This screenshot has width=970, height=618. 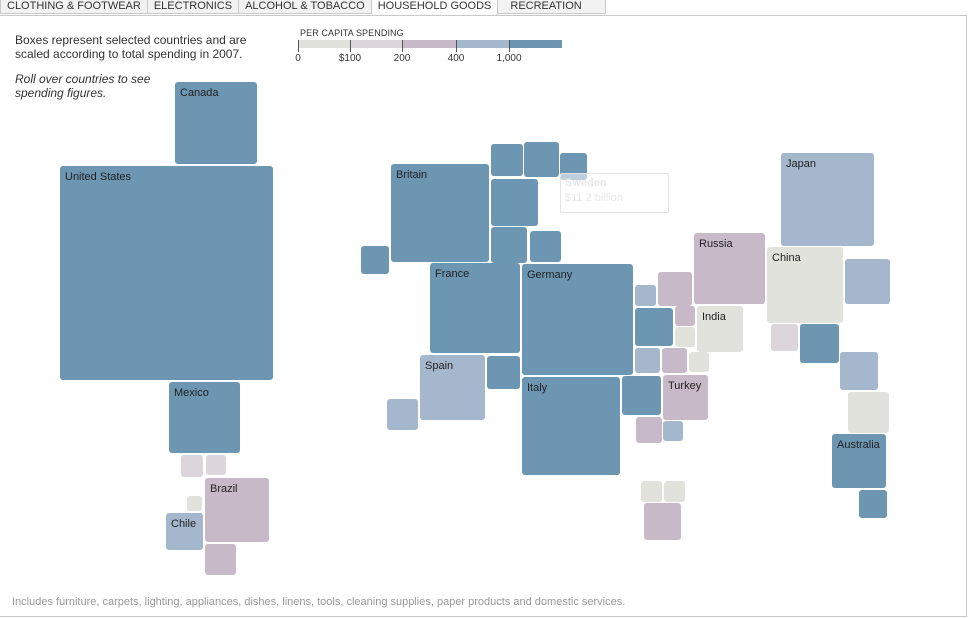 What do you see at coordinates (352, 33) in the screenshot?
I see `legend-title: PER CAPITA SPENDING` at bounding box center [352, 33].